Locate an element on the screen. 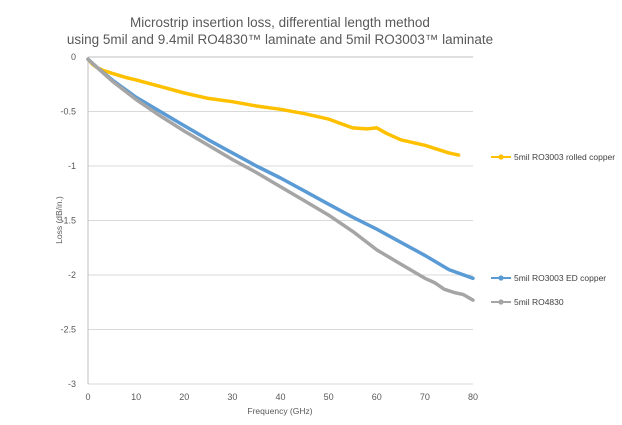 The image size is (622, 425). y-tick-label: -1 is located at coordinates (72, 166).